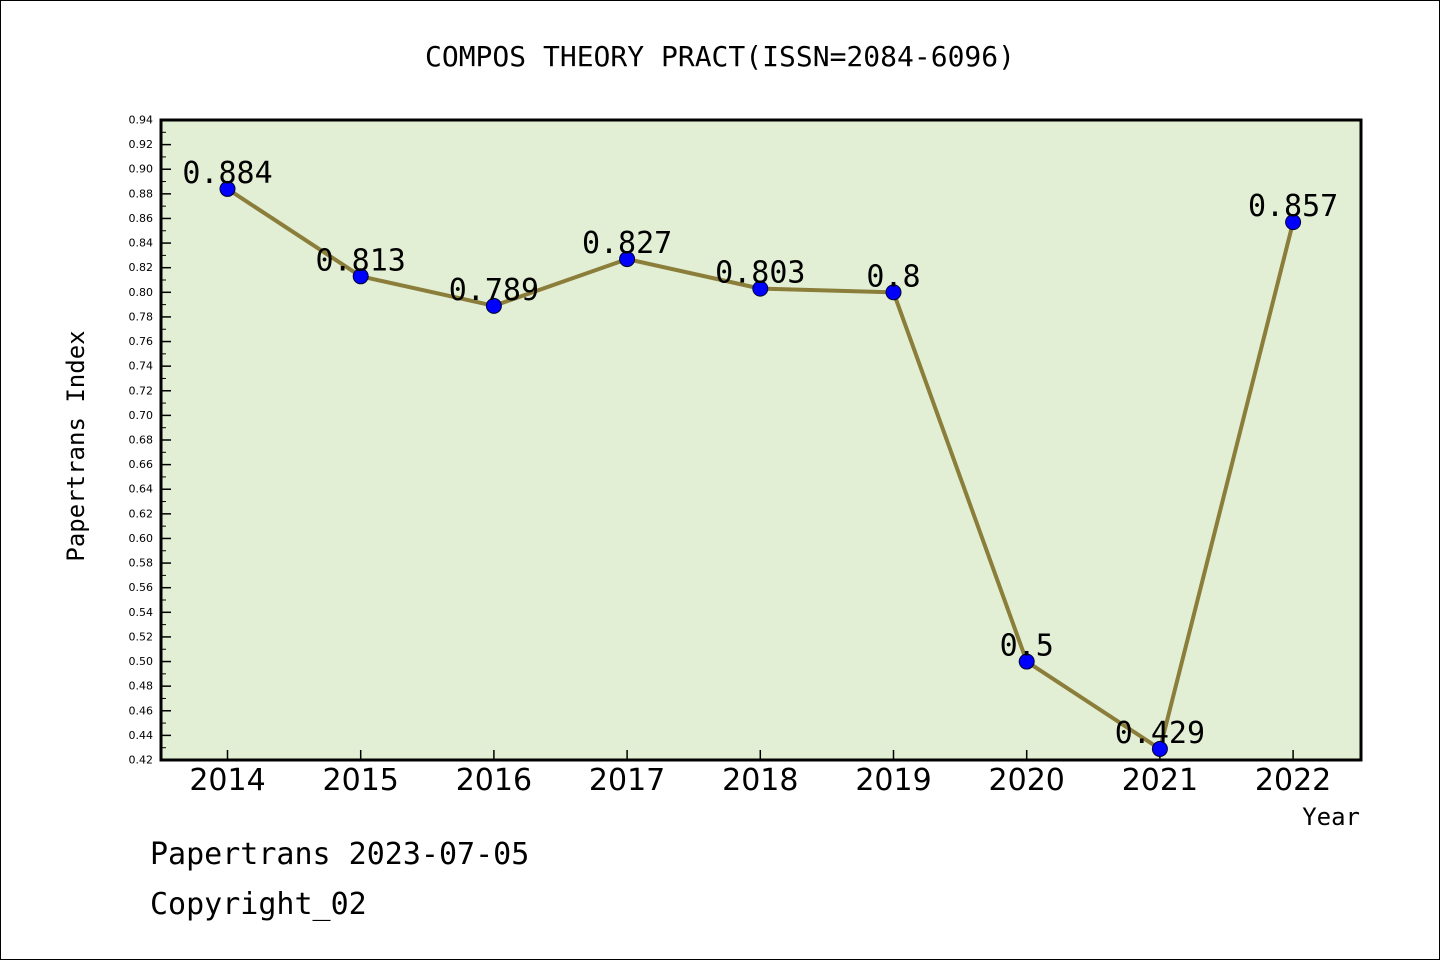 This screenshot has height=960, width=1440. What do you see at coordinates (141, 341) in the screenshot?
I see `y-tick-label: 0.76` at bounding box center [141, 341].